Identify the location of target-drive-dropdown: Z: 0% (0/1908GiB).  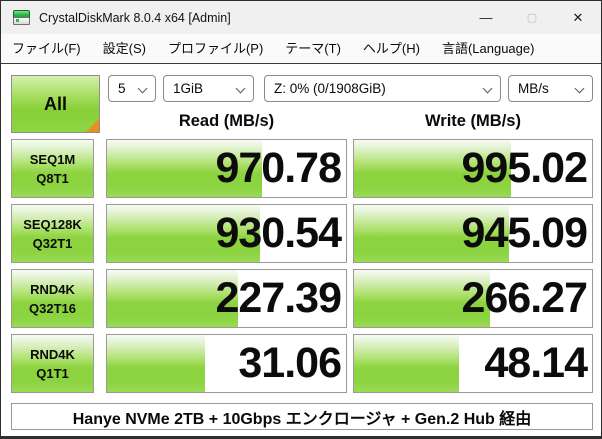
(382, 88).